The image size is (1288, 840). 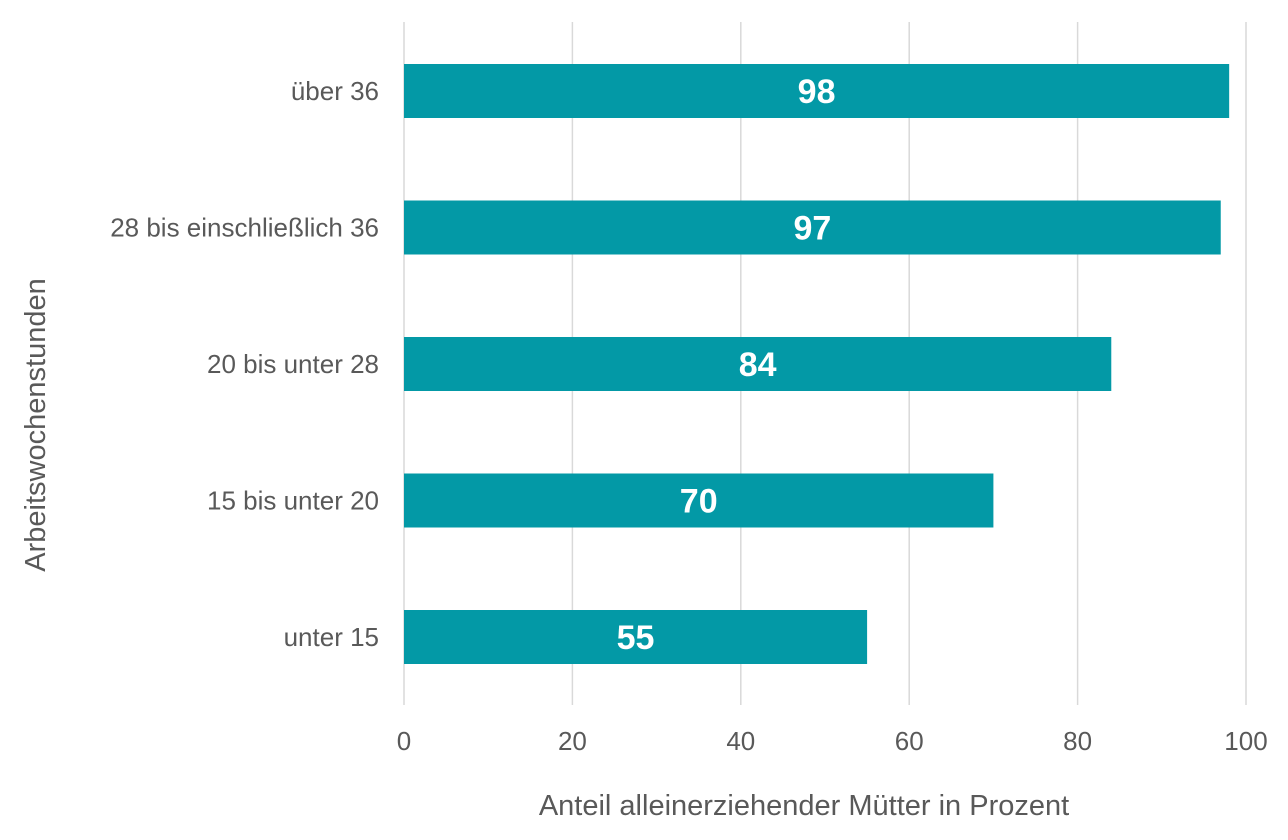 I want to click on category-label: unter 15, so click(x=331, y=637).